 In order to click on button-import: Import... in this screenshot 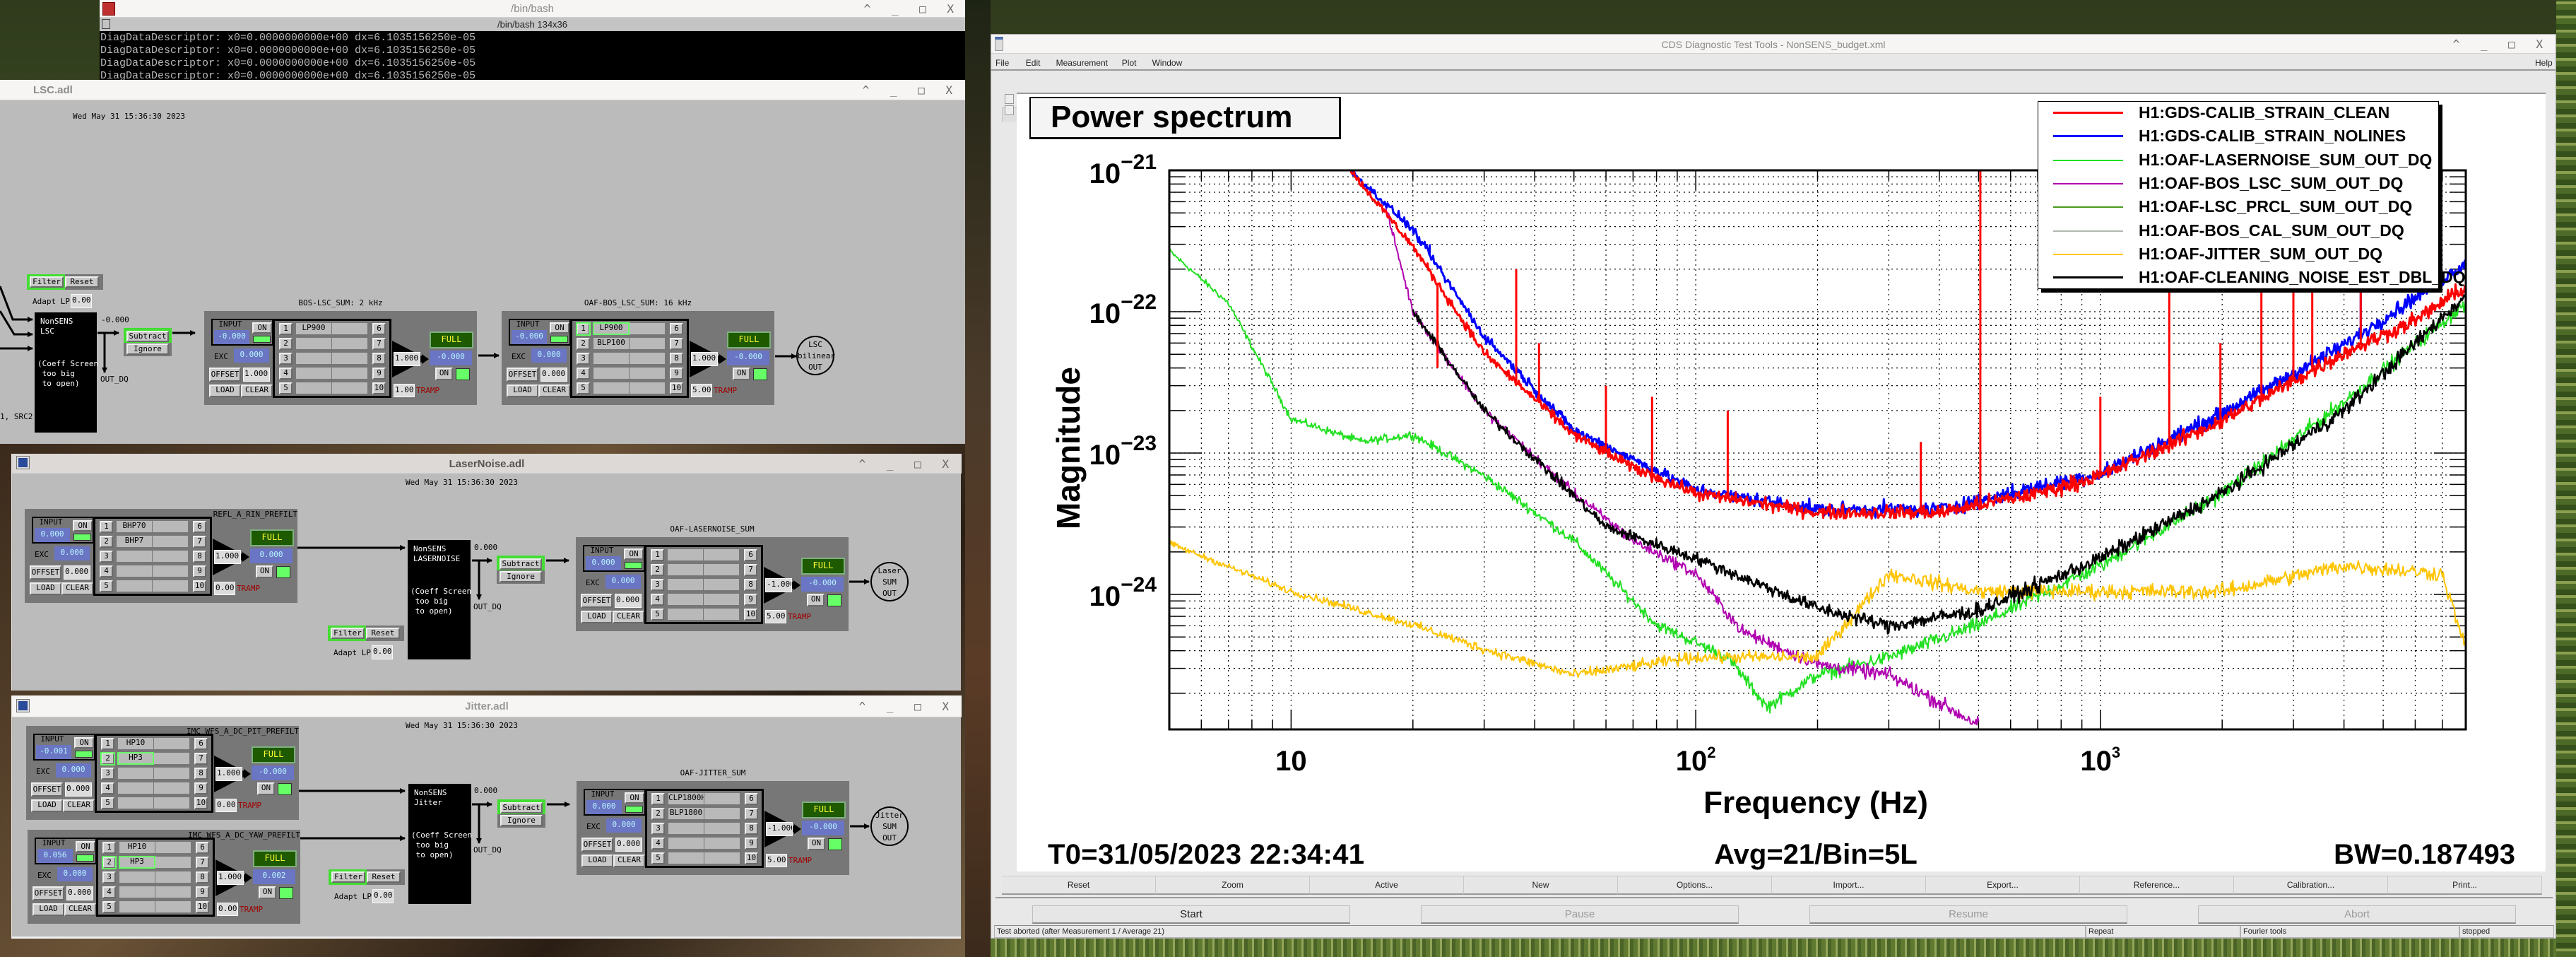, I will do `click(1849, 885)`.